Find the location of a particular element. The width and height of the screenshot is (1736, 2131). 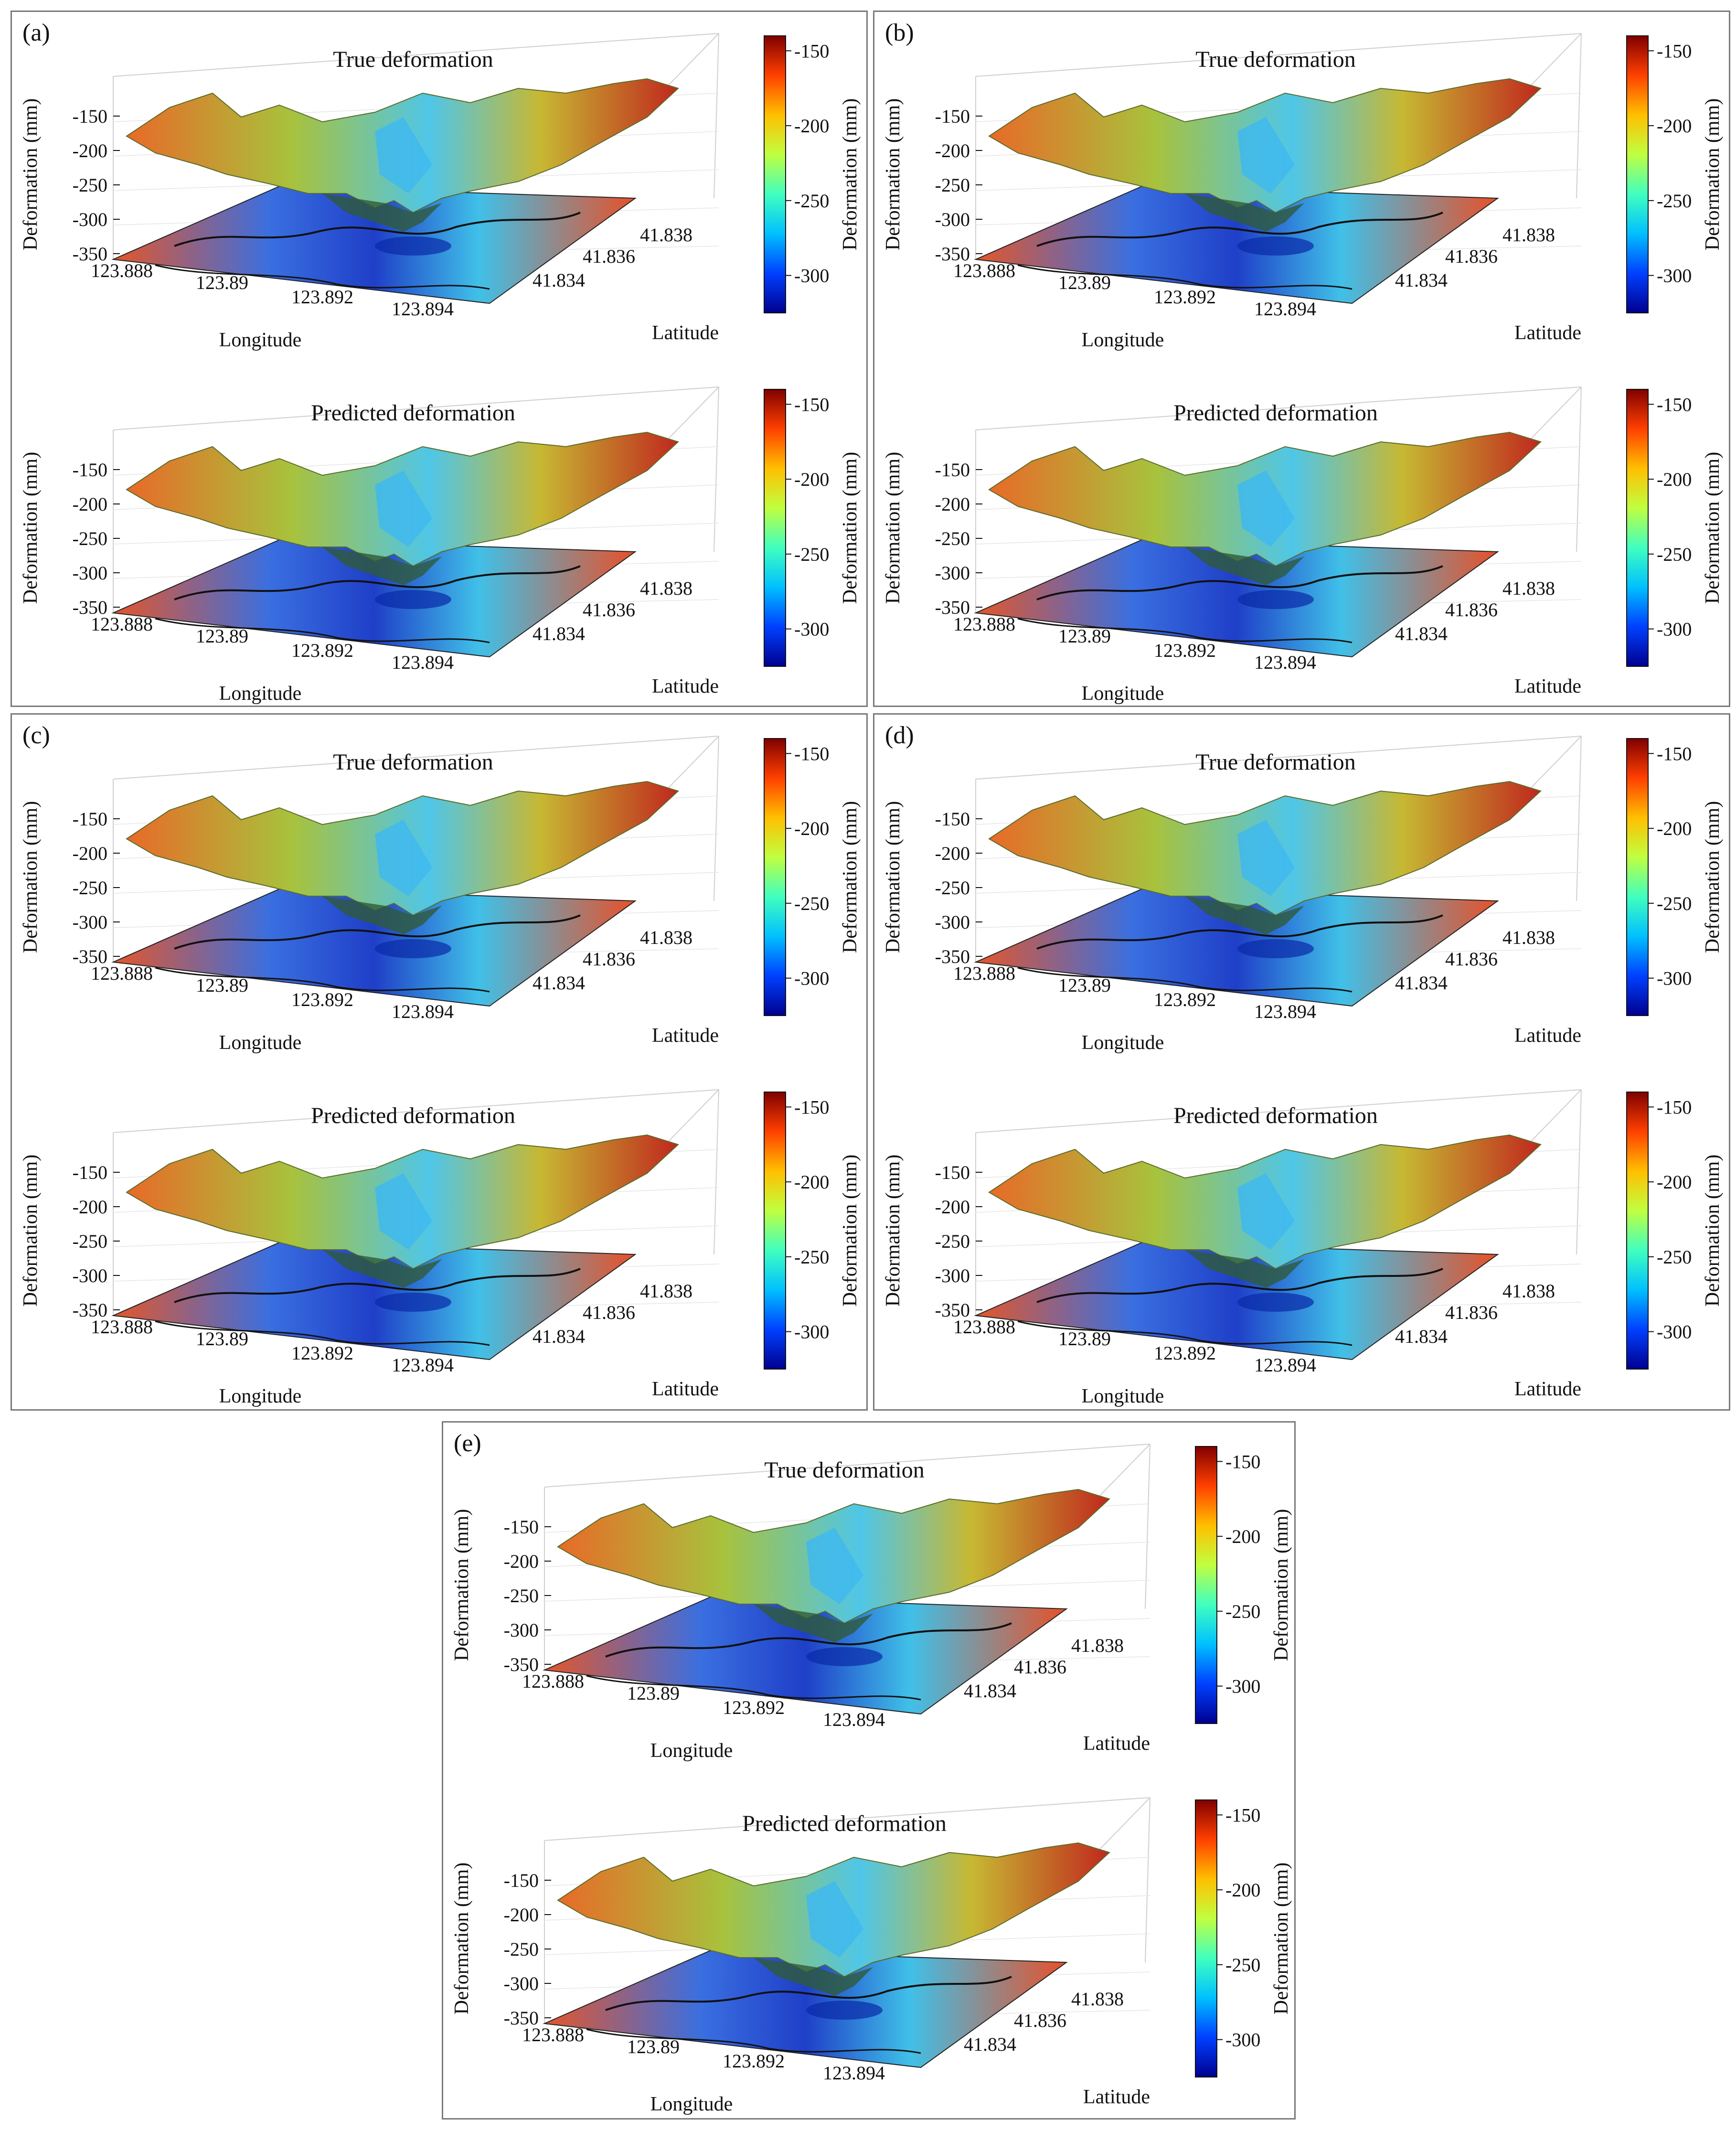

x-tick-label: 123.888 is located at coordinates (553, 2034).